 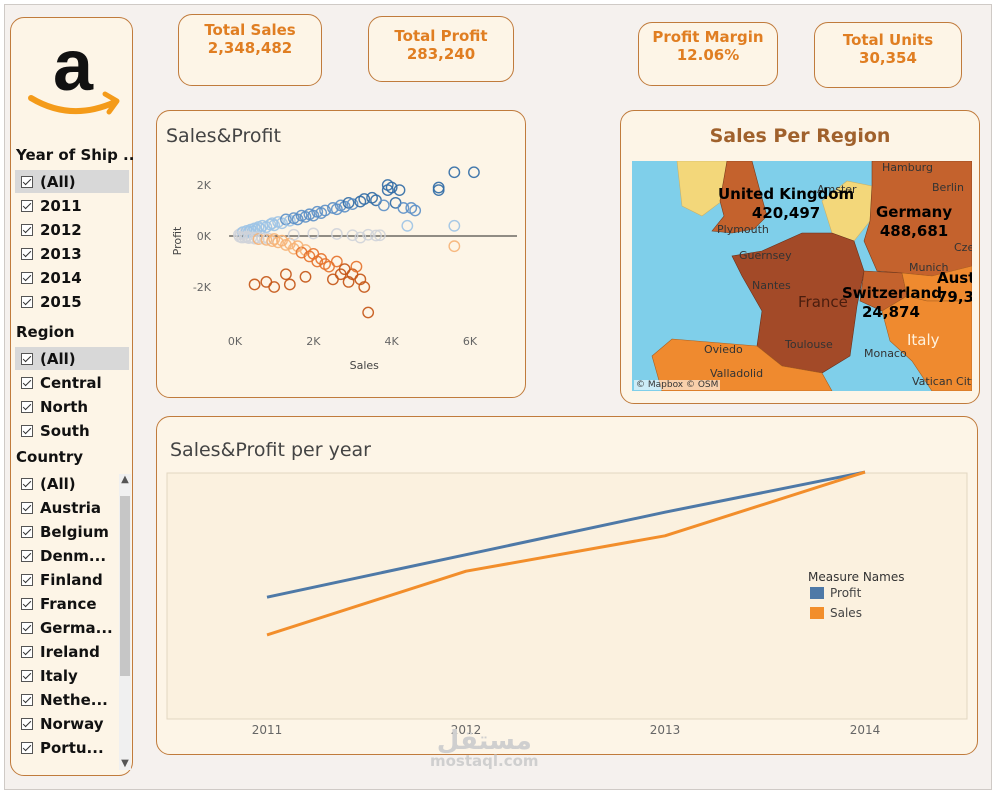 What do you see at coordinates (948, 187) in the screenshot?
I see `place-label: Berlin` at bounding box center [948, 187].